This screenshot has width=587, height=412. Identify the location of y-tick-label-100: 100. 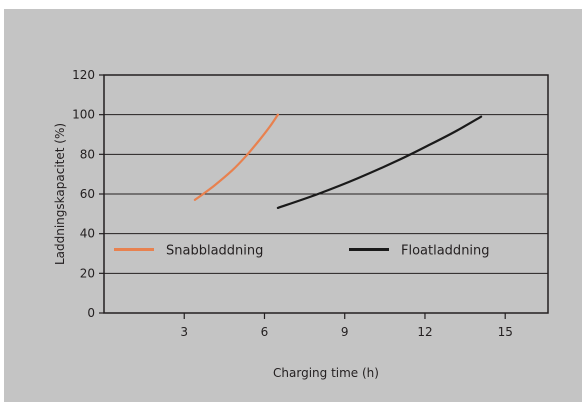
(83, 115).